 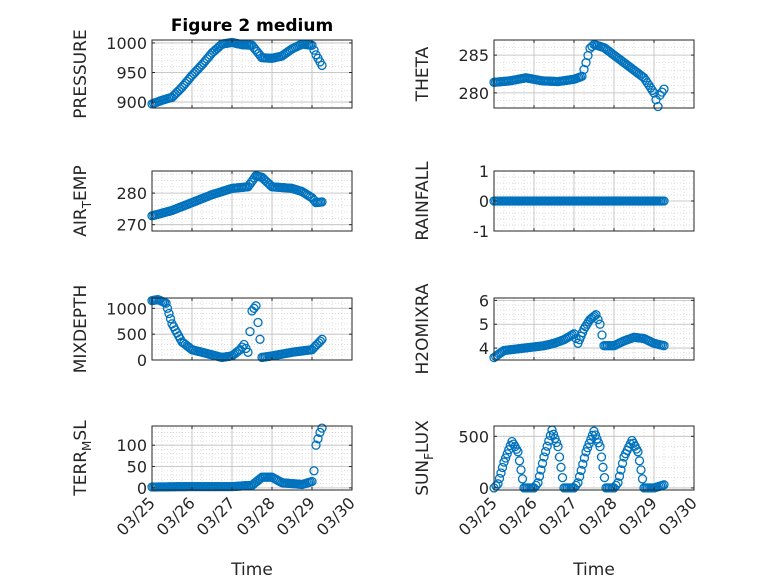 I want to click on subplot-top-right: 280 285 THETA, so click(x=554, y=75).